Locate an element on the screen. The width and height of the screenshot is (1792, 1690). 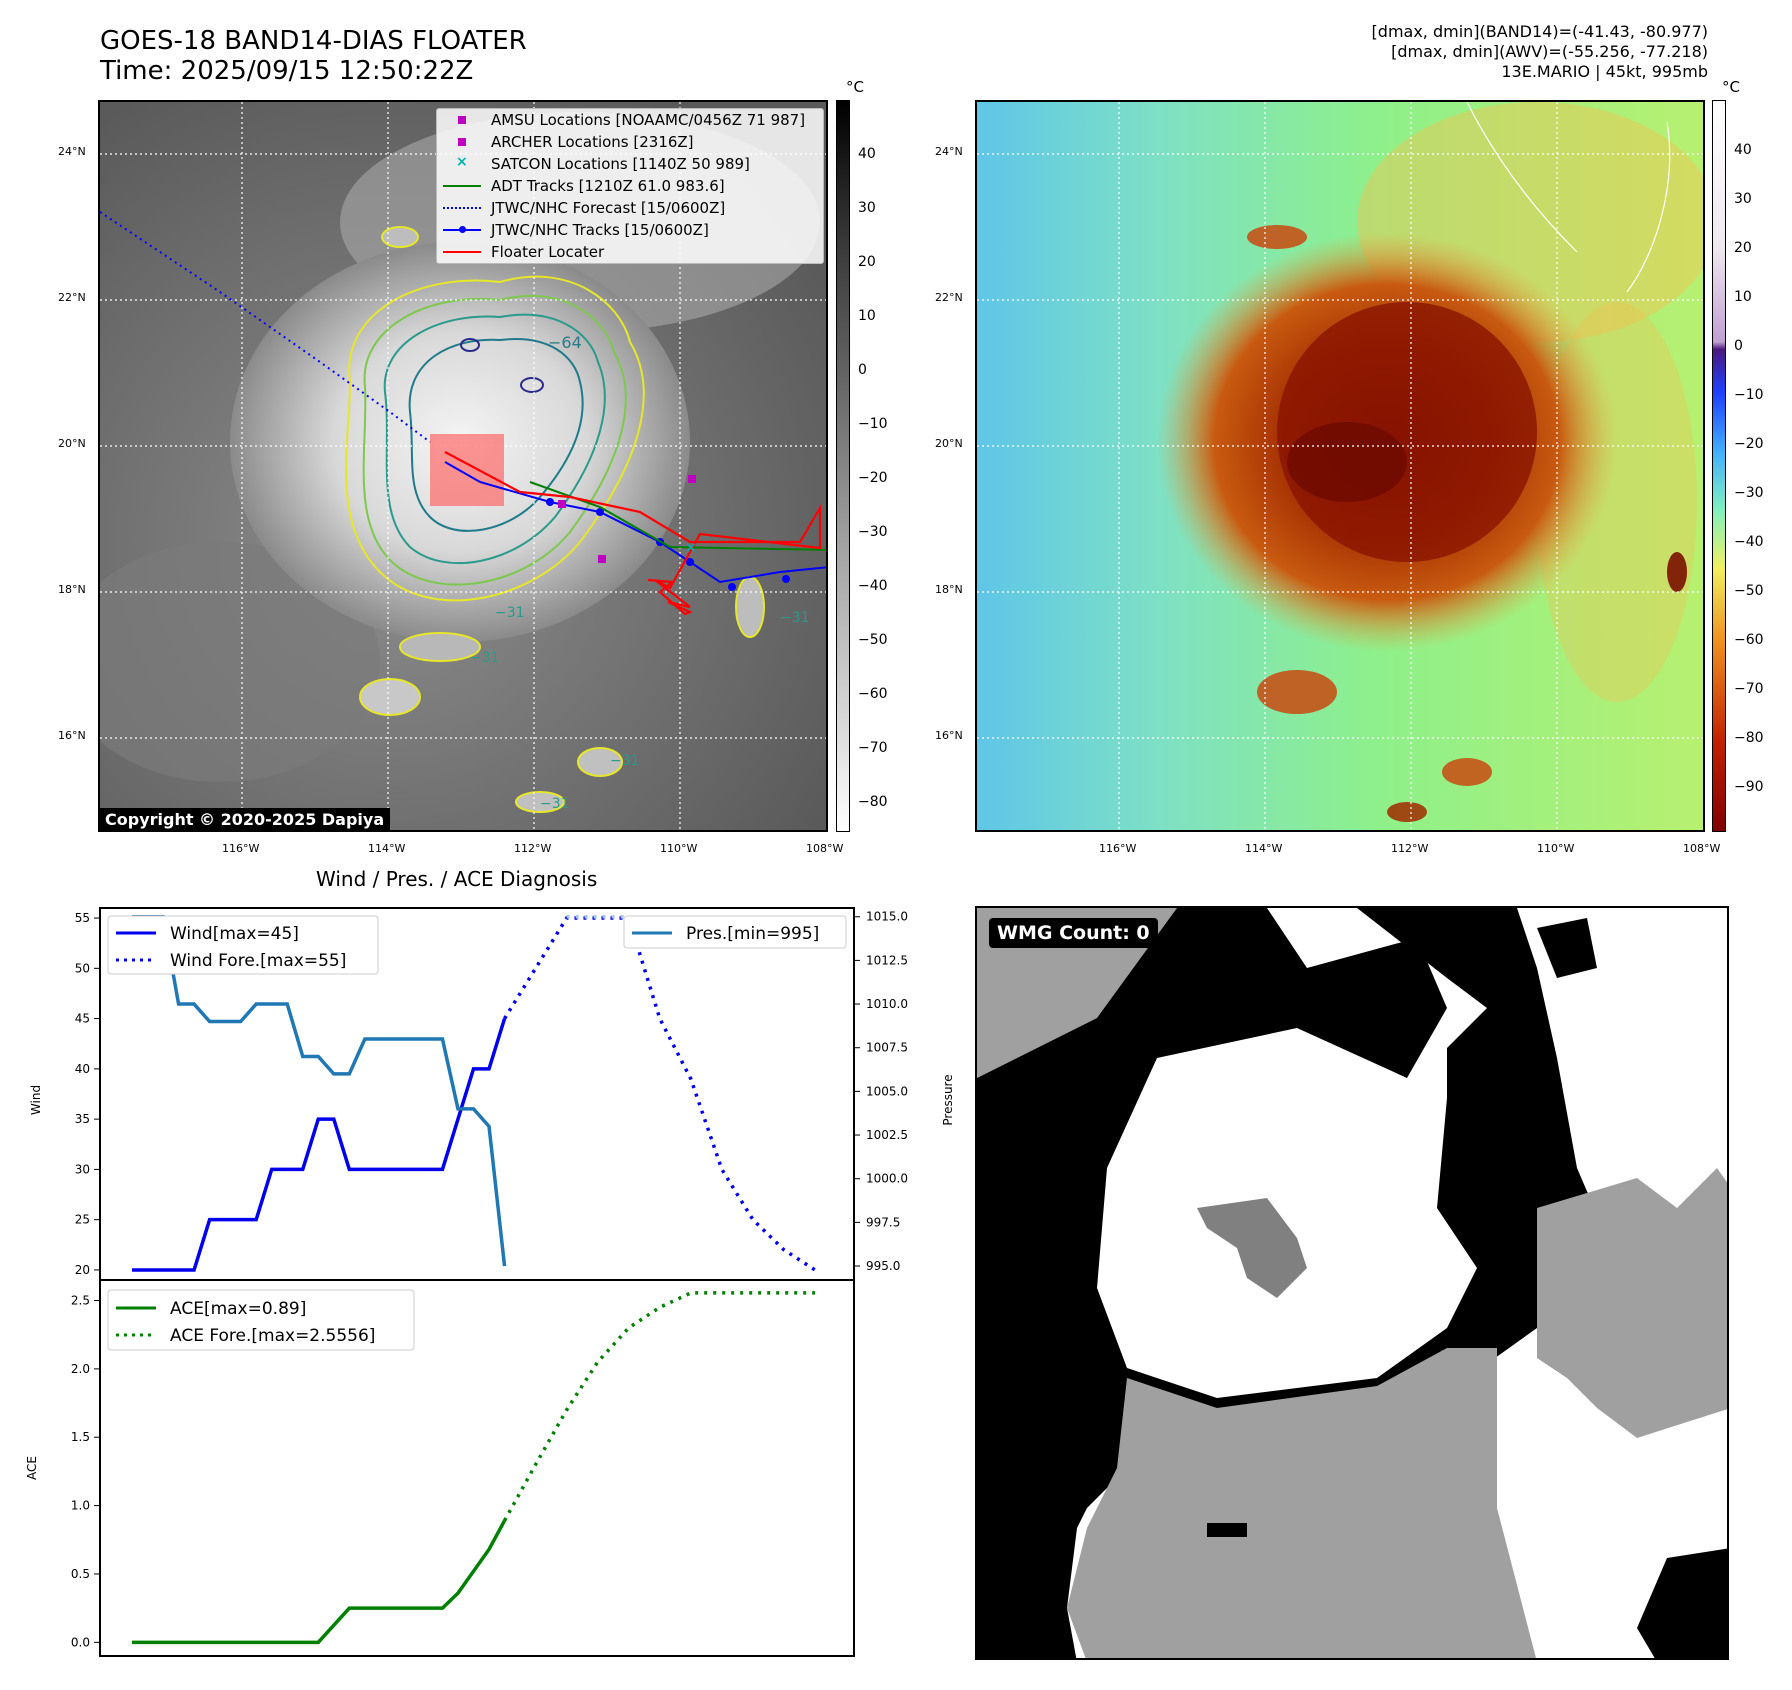
awv-lon-116: 116°W is located at coordinates (1118, 848).